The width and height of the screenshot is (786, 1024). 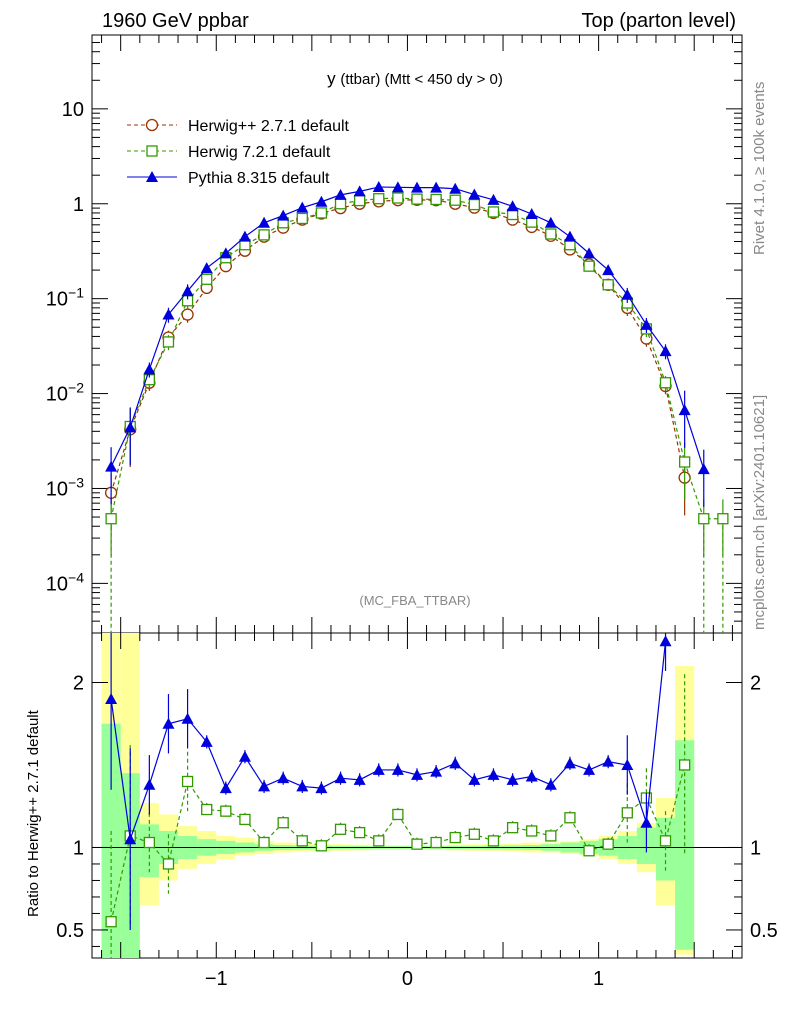 What do you see at coordinates (216, 979) in the screenshot?
I see `ratio-xtick-label: −1` at bounding box center [216, 979].